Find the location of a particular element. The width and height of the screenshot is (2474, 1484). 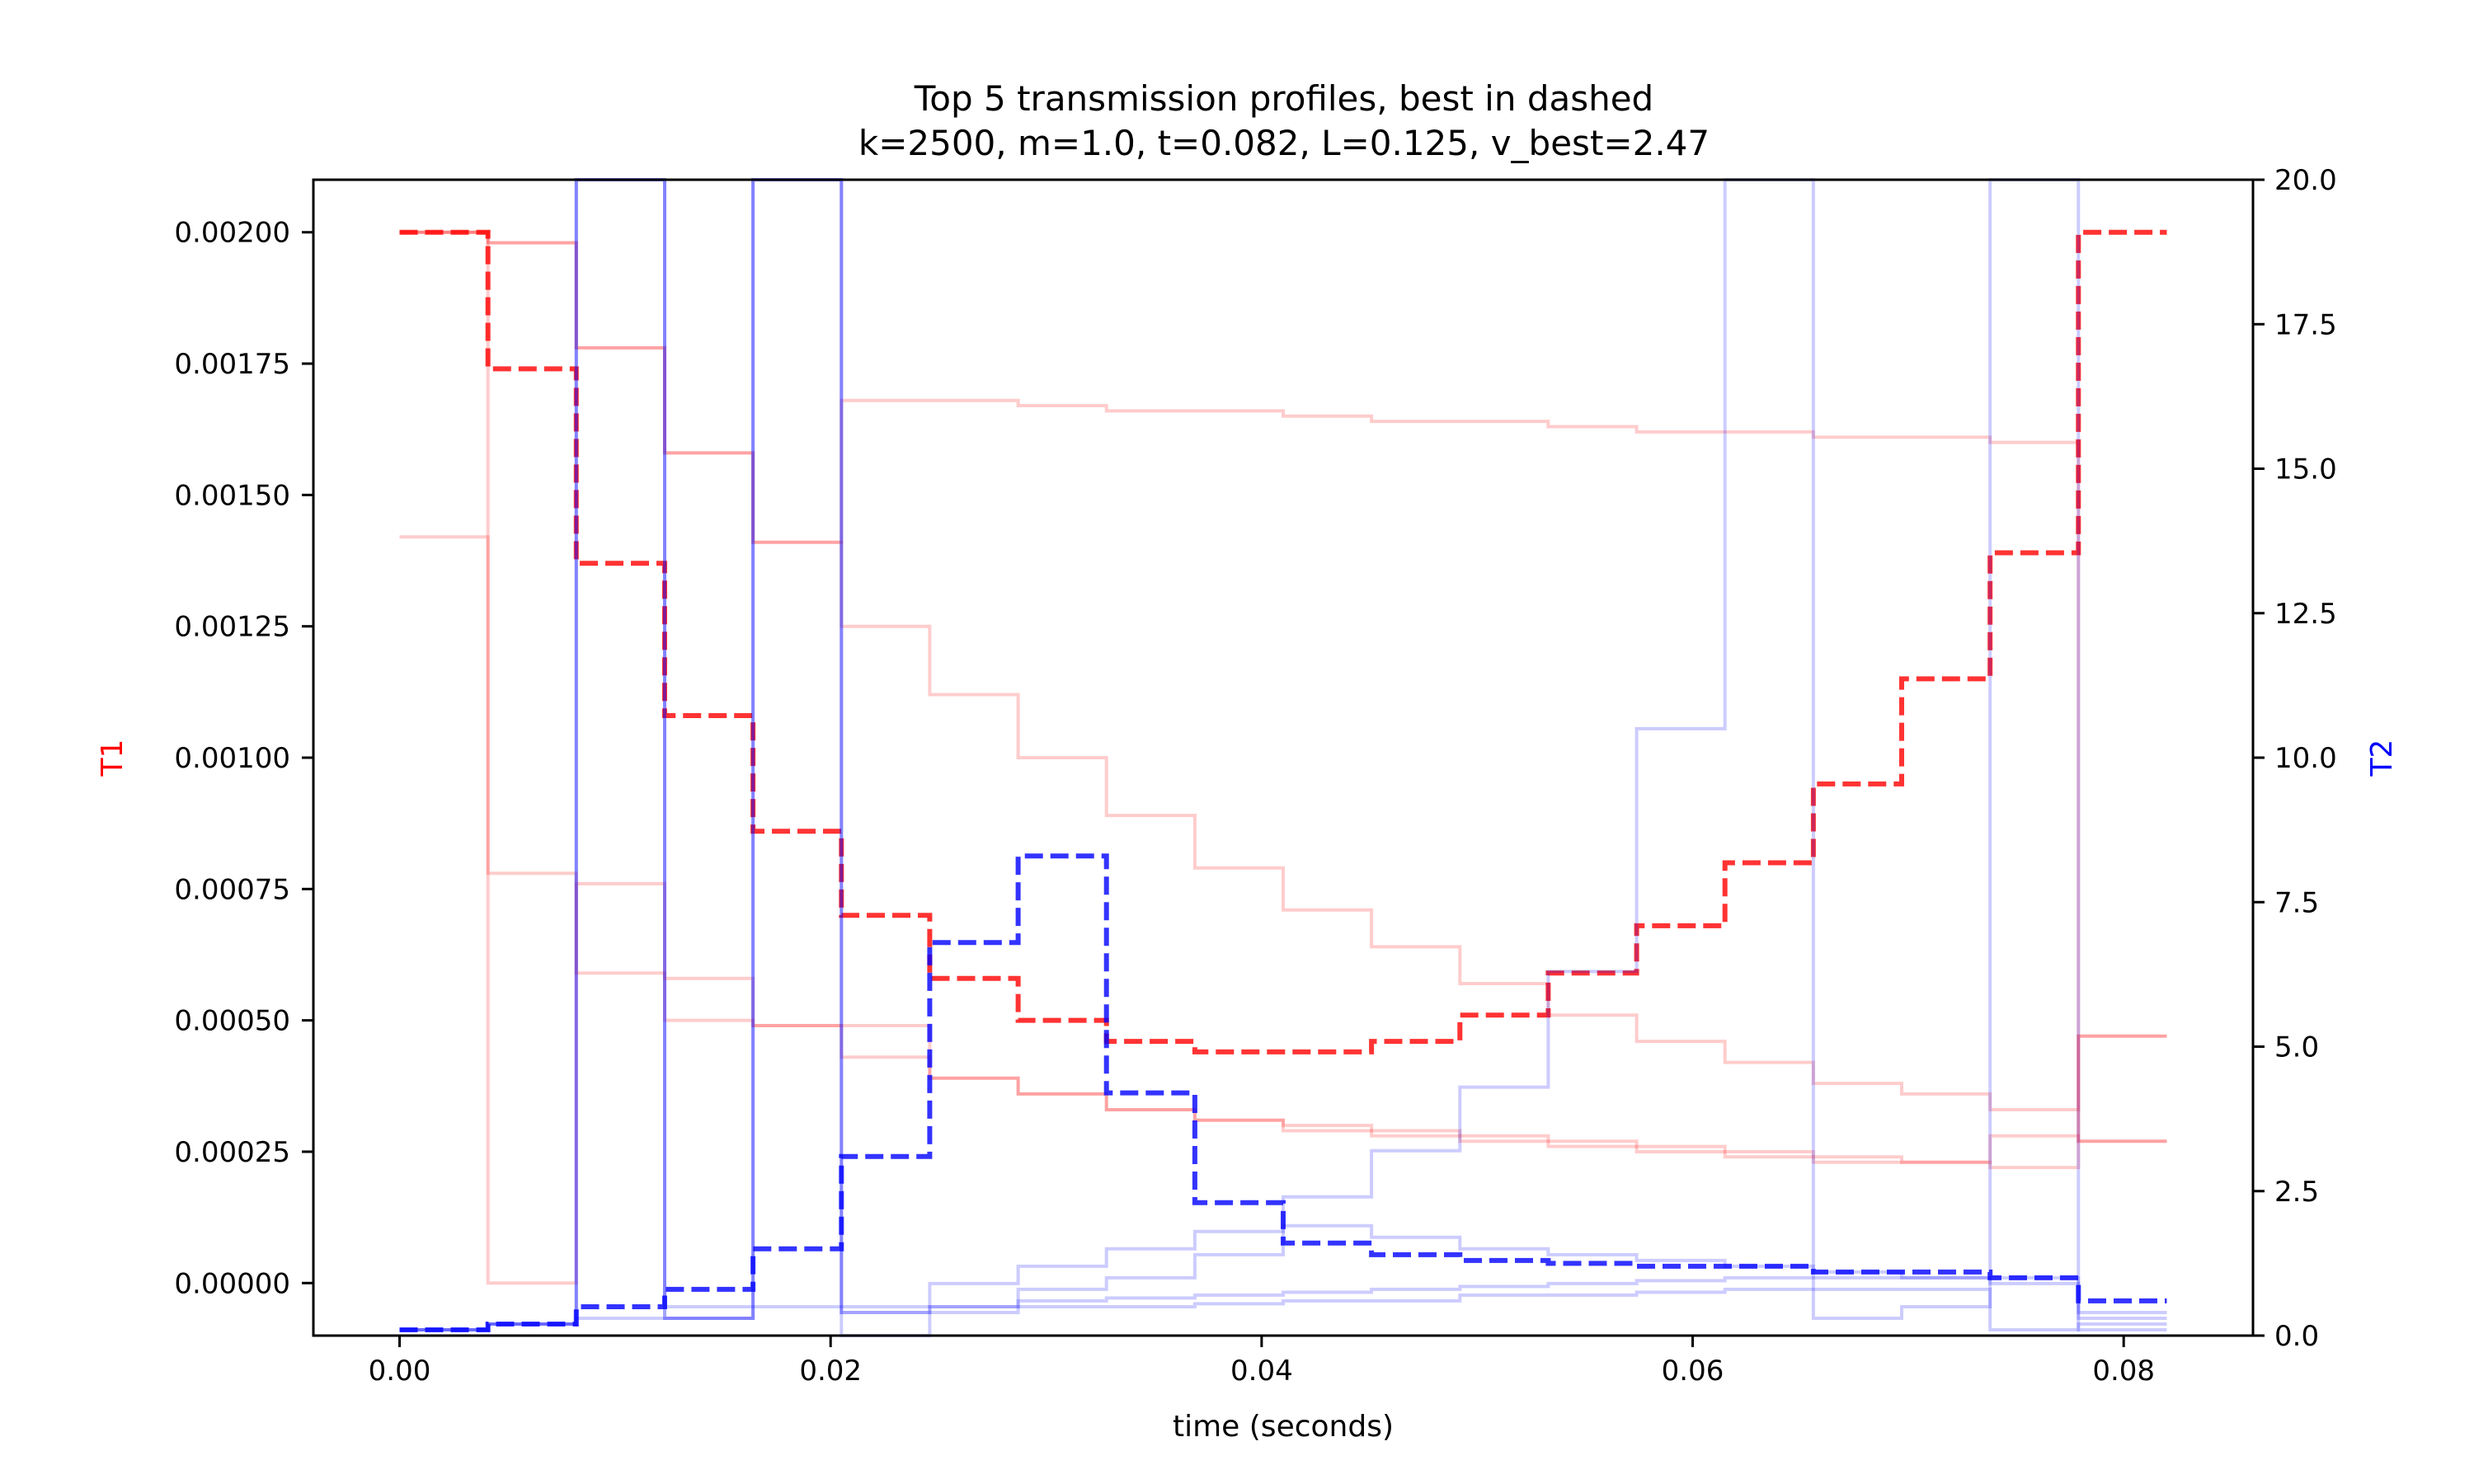

y-left-tick-label: 0.00100 is located at coordinates (232, 758).